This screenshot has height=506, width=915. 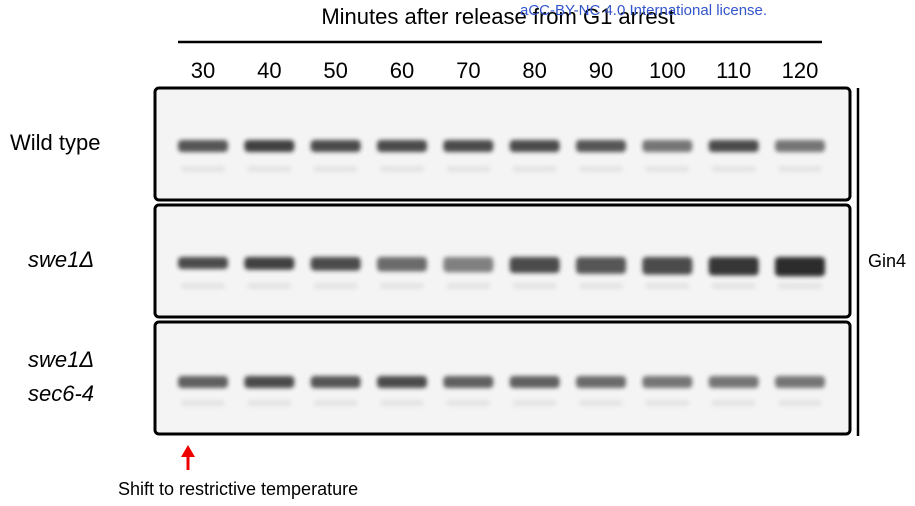 I want to click on timepoint-label: 50, so click(x=335, y=70).